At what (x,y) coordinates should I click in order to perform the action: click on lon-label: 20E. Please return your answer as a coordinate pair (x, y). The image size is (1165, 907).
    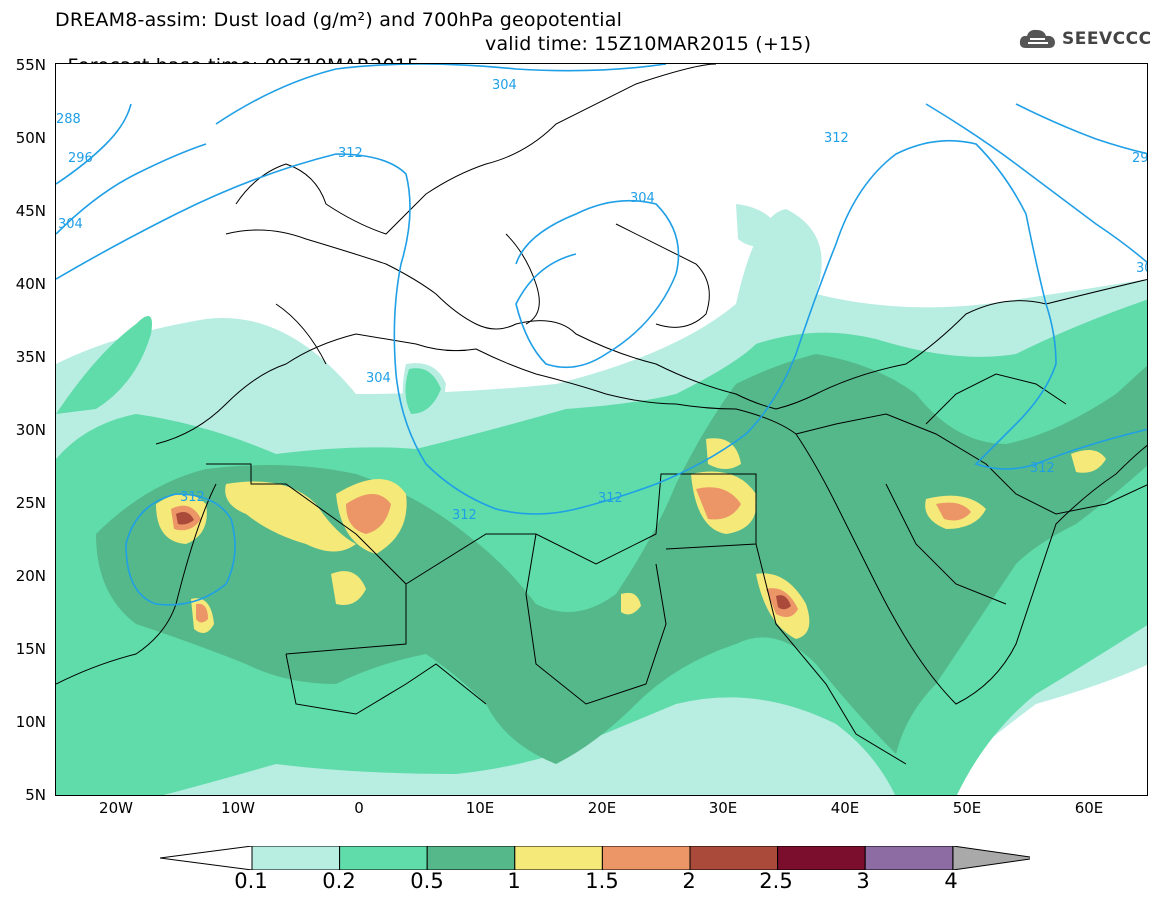
    Looking at the image, I should click on (602, 808).